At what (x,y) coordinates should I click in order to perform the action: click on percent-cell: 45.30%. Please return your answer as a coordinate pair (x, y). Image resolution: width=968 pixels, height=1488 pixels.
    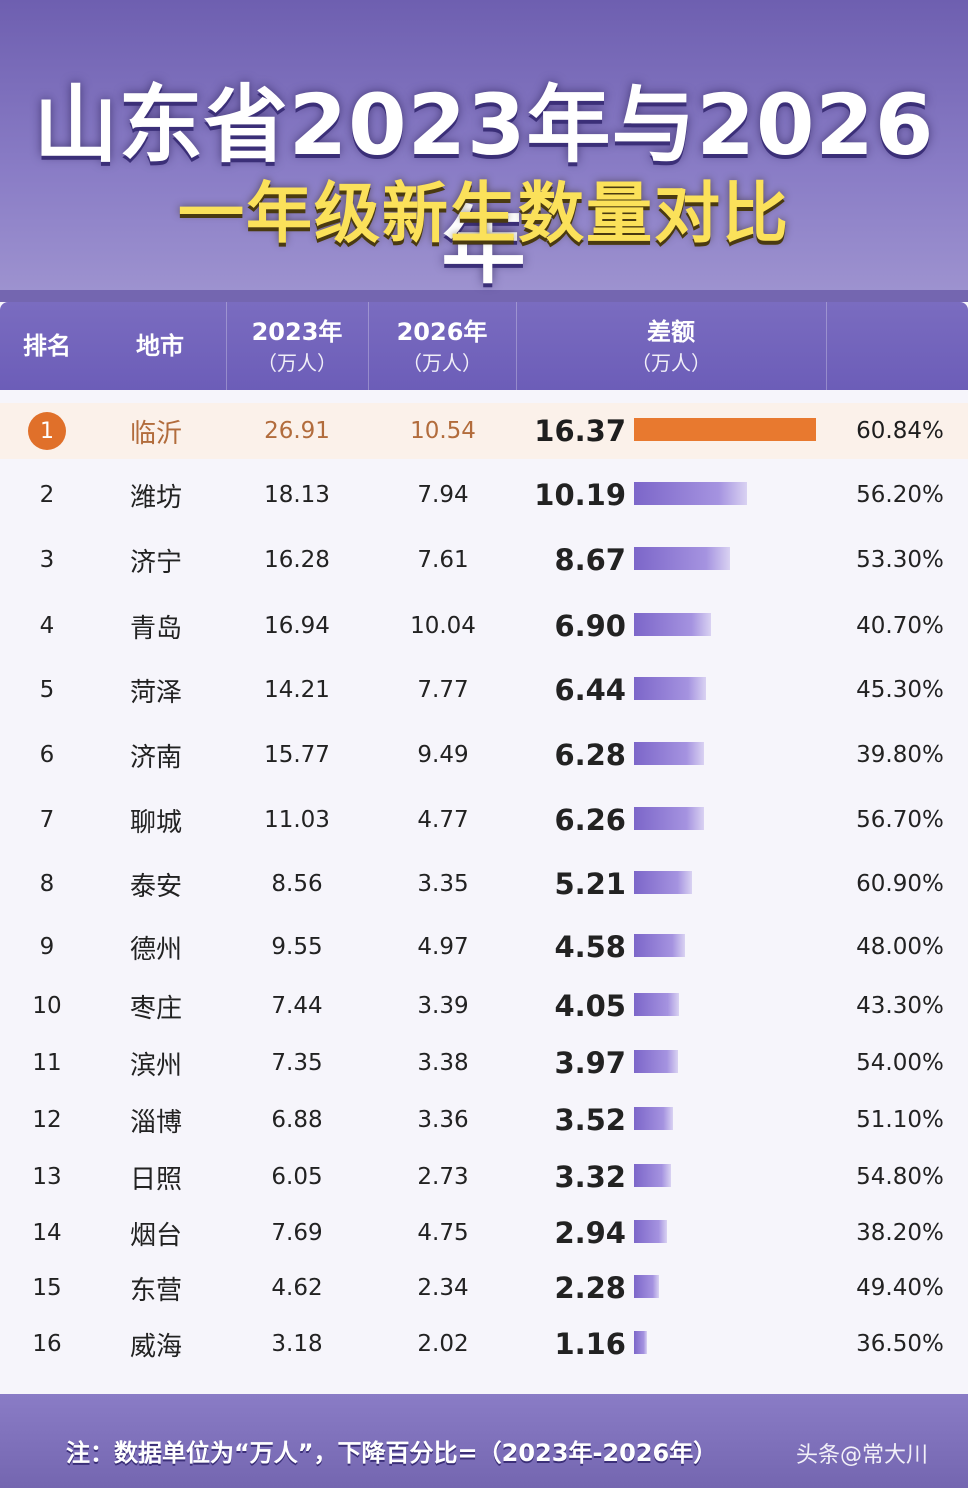
    Looking at the image, I should click on (900, 690).